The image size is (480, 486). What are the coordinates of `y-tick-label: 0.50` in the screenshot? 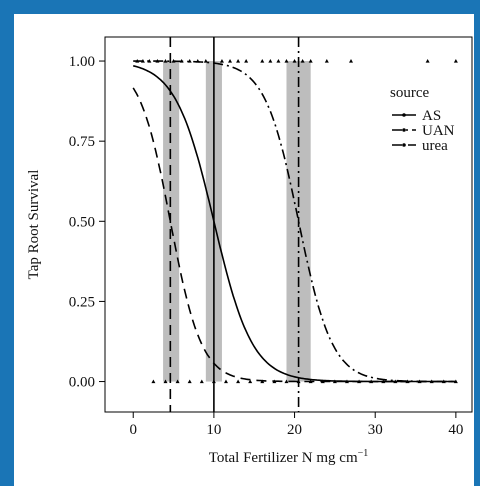 It's located at (82, 222).